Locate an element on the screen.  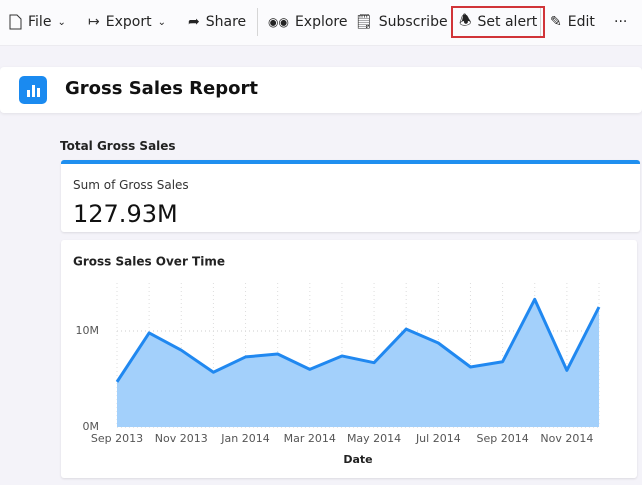
file-button: File ⌄ is located at coordinates (37, 22).